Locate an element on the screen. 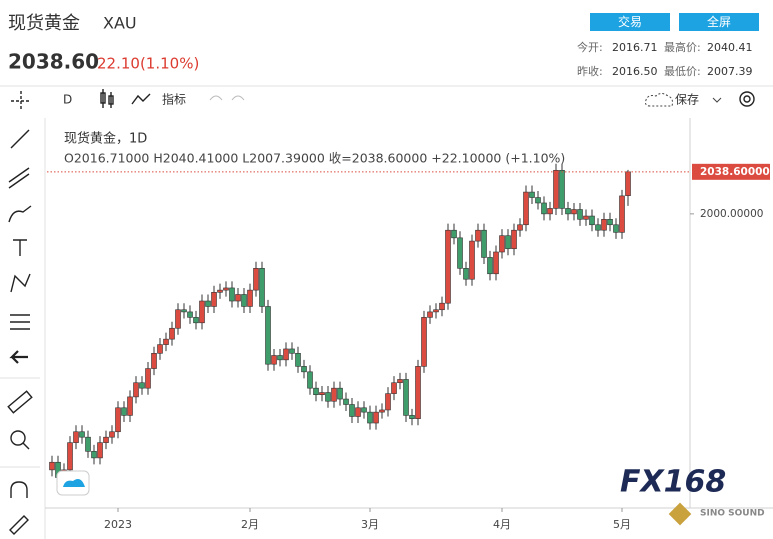 The image size is (773, 539). trade-button is located at coordinates (630, 22).